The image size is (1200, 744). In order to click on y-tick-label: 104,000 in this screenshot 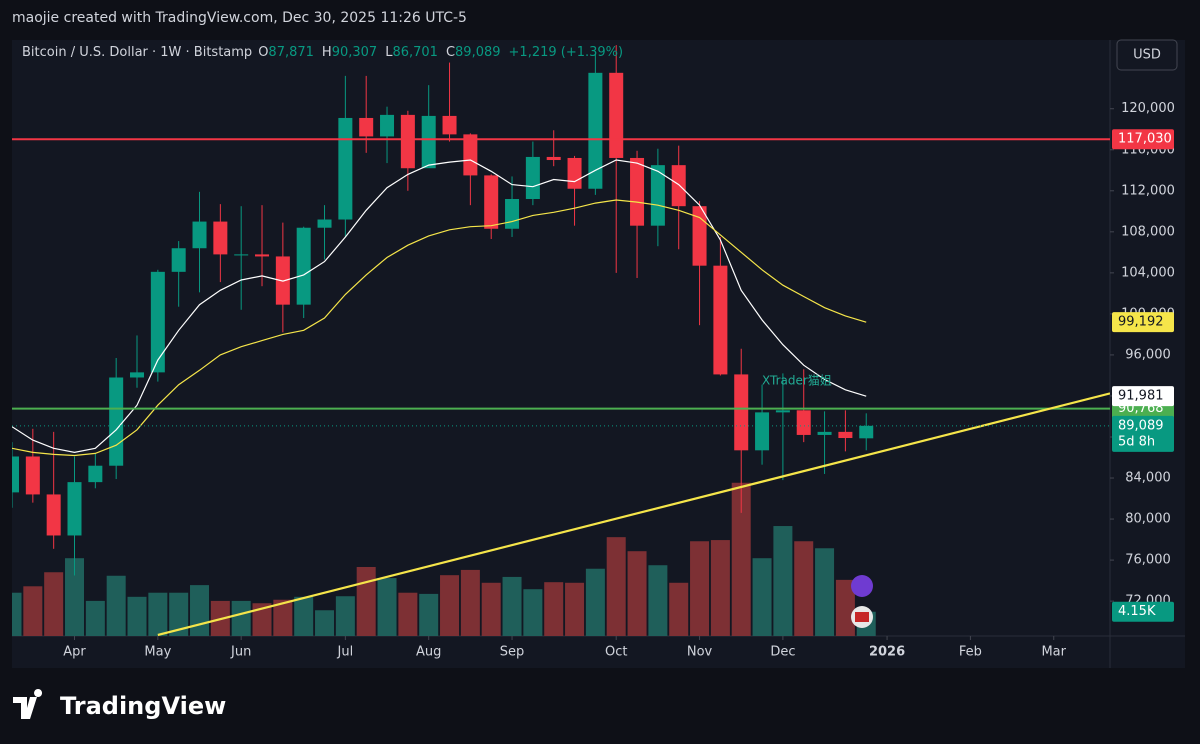, I will do `click(1148, 272)`.